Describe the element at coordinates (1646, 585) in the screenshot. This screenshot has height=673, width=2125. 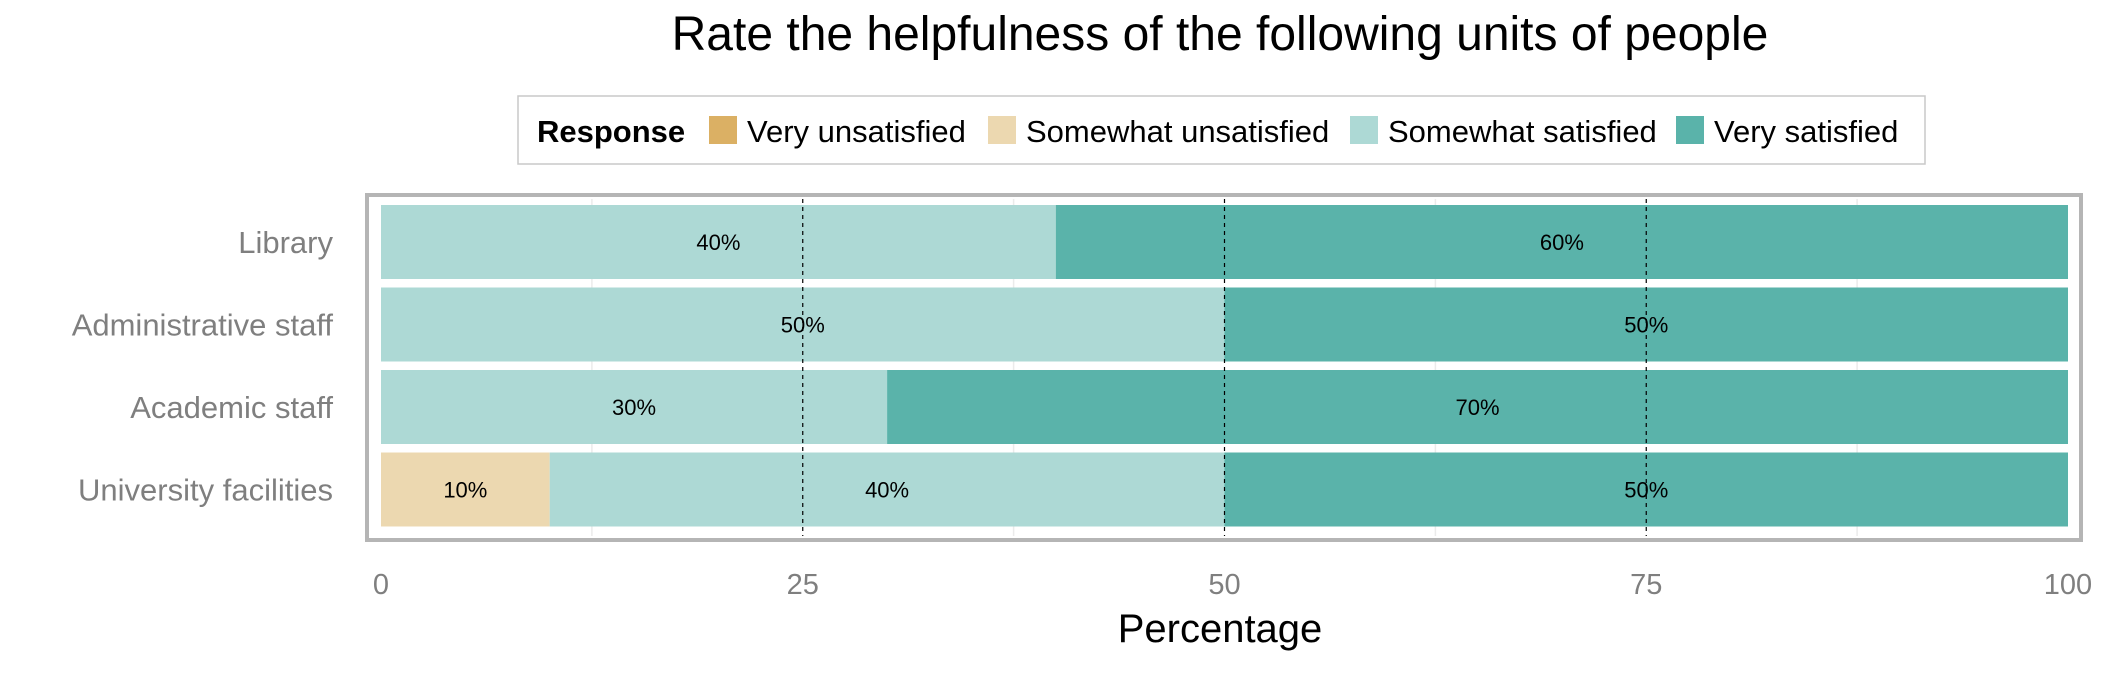
I see `x-tick-label: 75` at that location.